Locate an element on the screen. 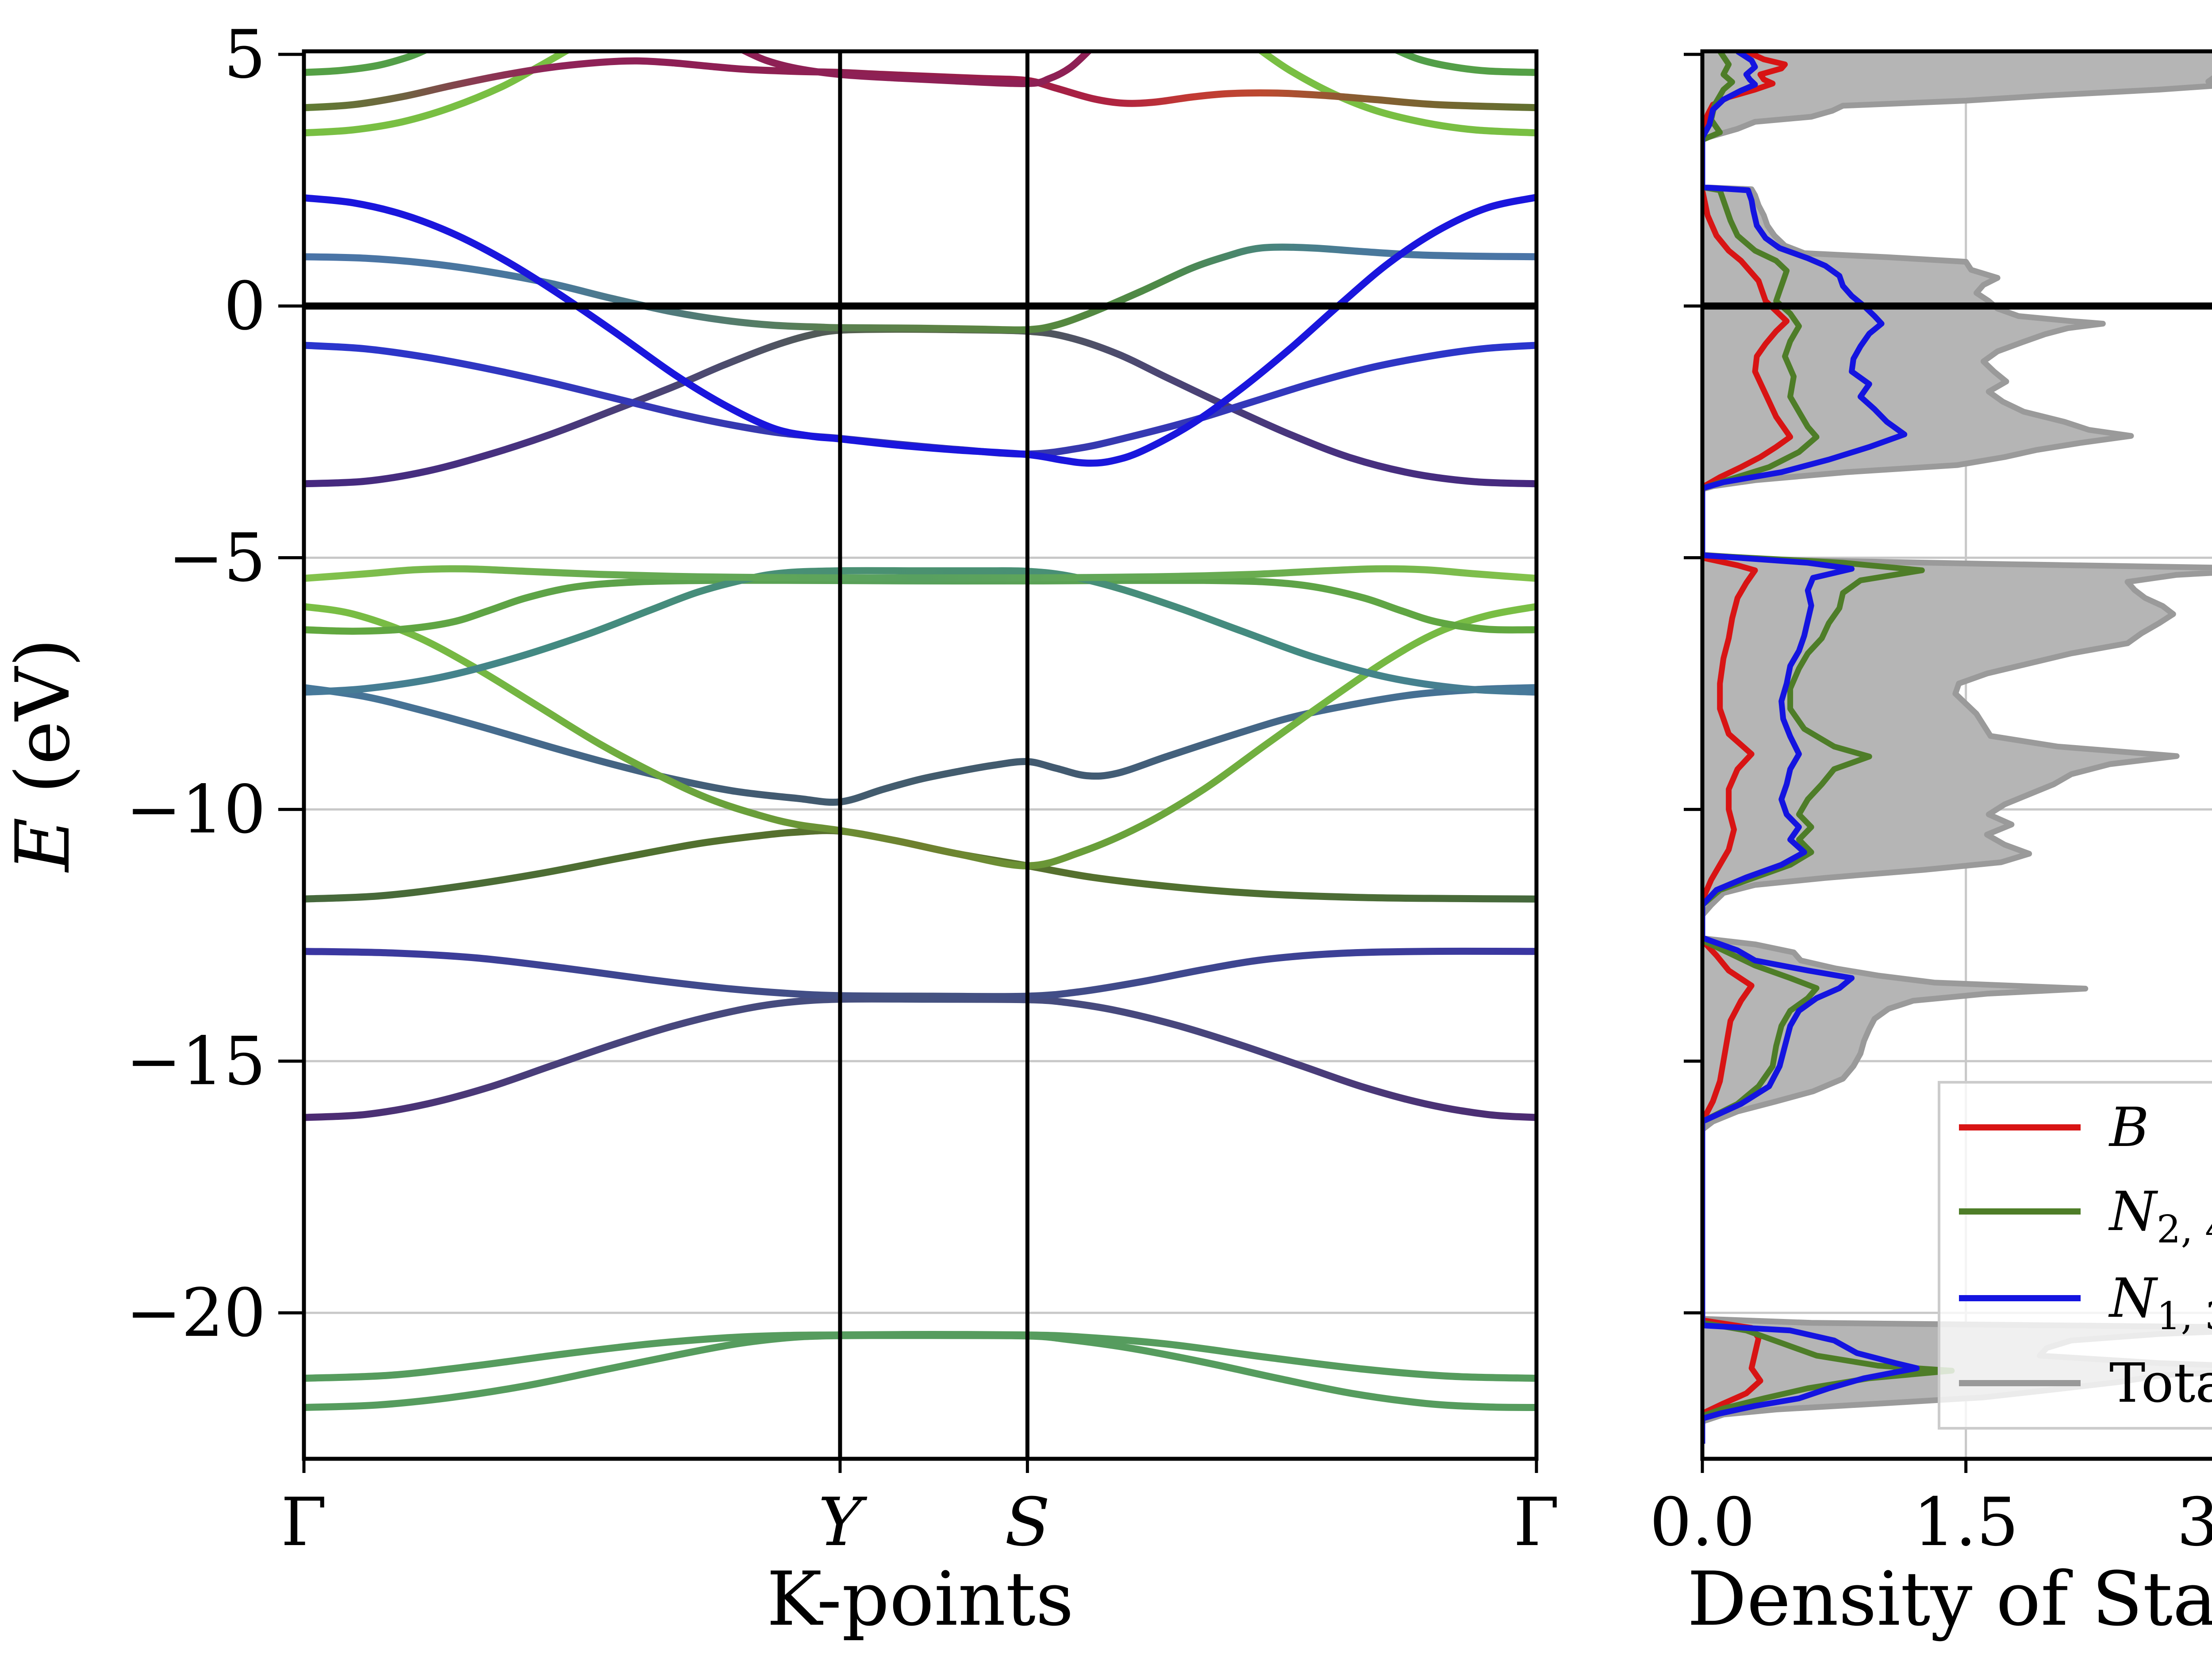 Image resolution: width=2212 pixels, height=1661 pixels. legend-label-N: N2, 4 is located at coordinates (2160, 1216).